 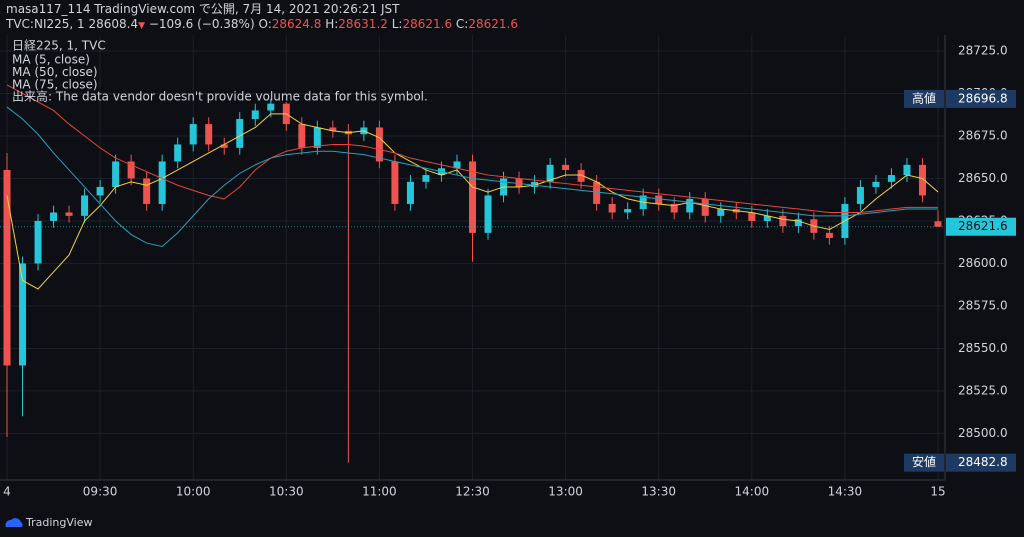 I want to click on close-label: C:, so click(x=462, y=24).